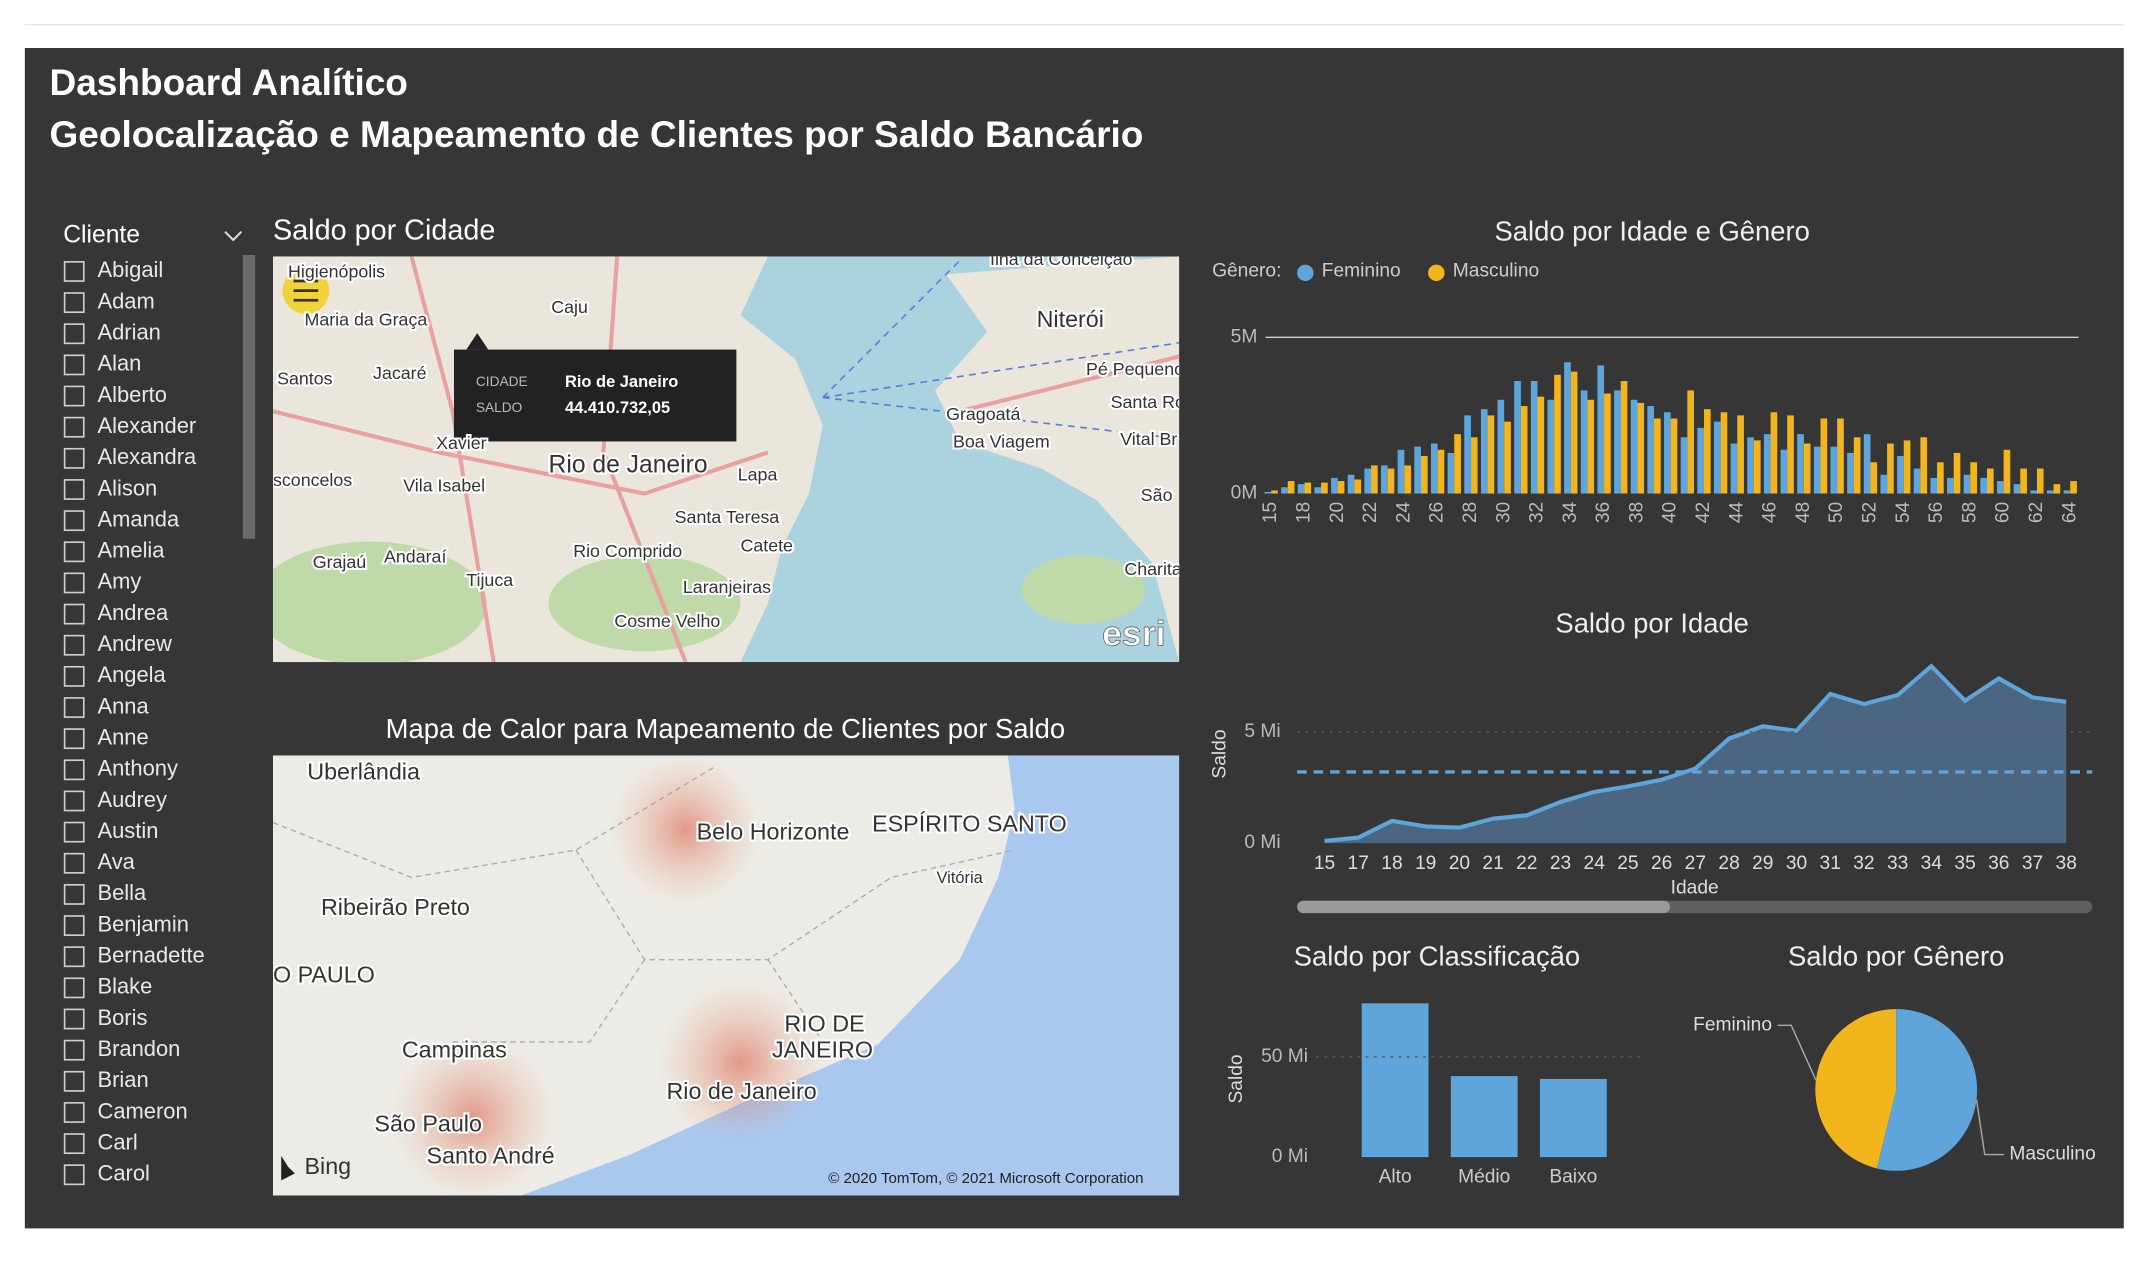 The image size is (2150, 1275). What do you see at coordinates (132, 394) in the screenshot?
I see `slicer-item: Alberto` at bounding box center [132, 394].